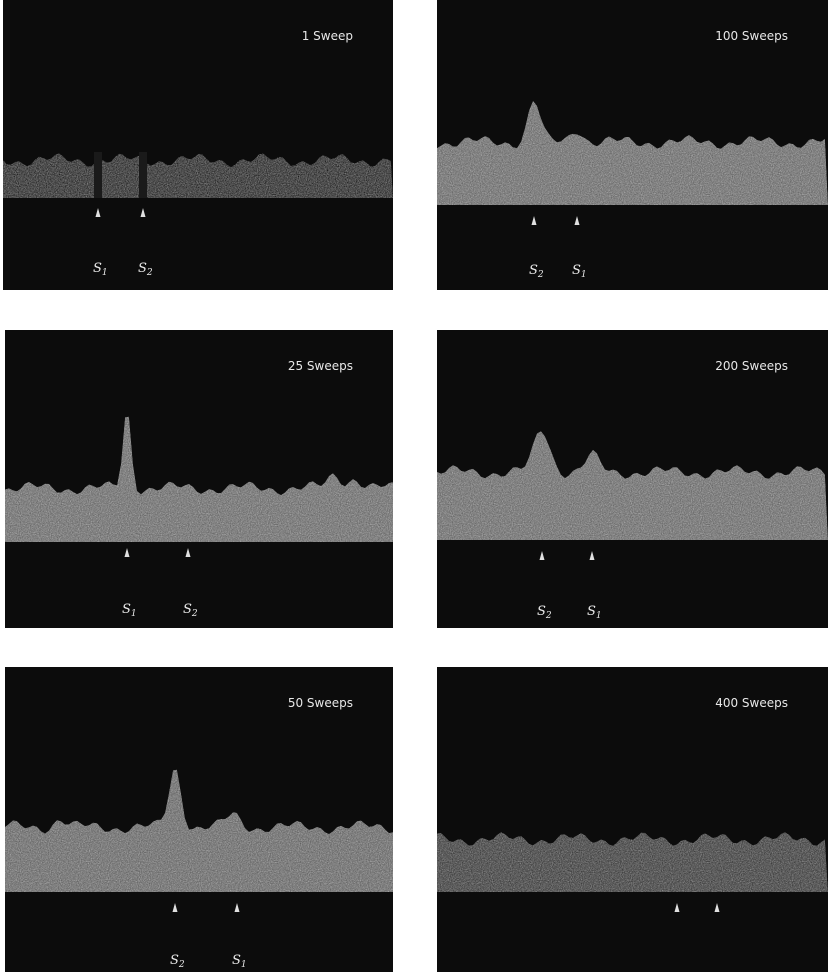 This screenshot has width=828, height=976. I want to click on panel-caption: 1 Sweep, so click(327, 36).